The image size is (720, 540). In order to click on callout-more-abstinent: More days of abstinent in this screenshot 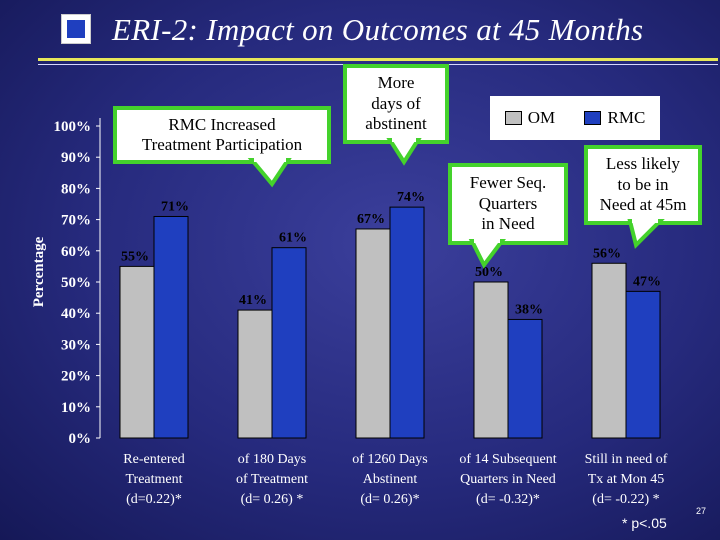, I will do `click(396, 104)`.